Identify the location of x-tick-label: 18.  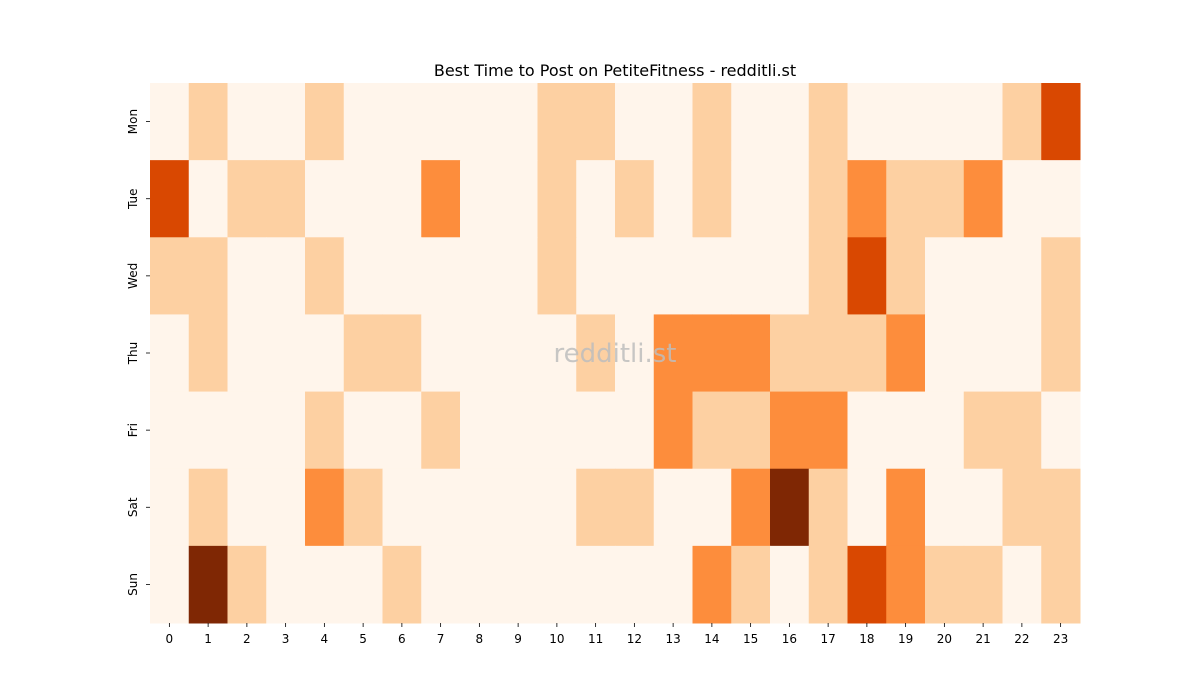
(866, 639).